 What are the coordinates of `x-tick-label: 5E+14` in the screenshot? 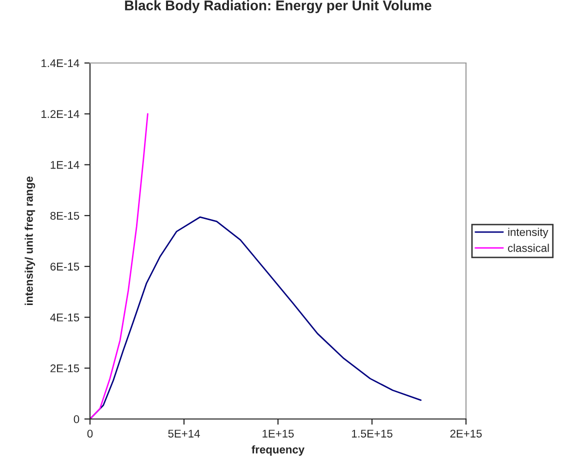 It's located at (184, 434).